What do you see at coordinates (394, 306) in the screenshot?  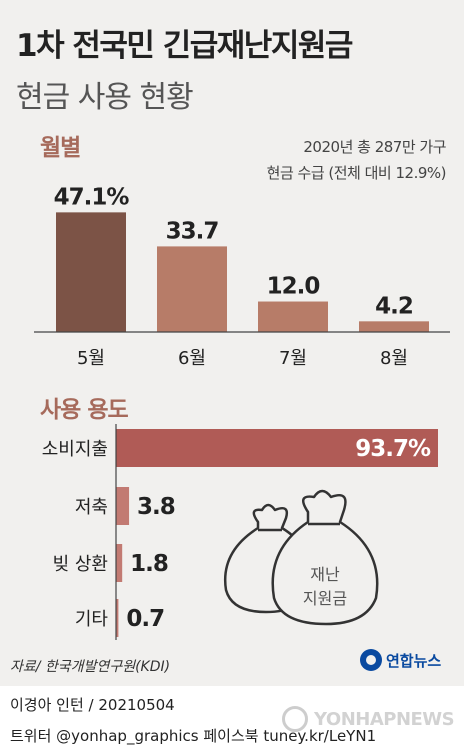 I see `monthly-value-label: 4.2` at bounding box center [394, 306].